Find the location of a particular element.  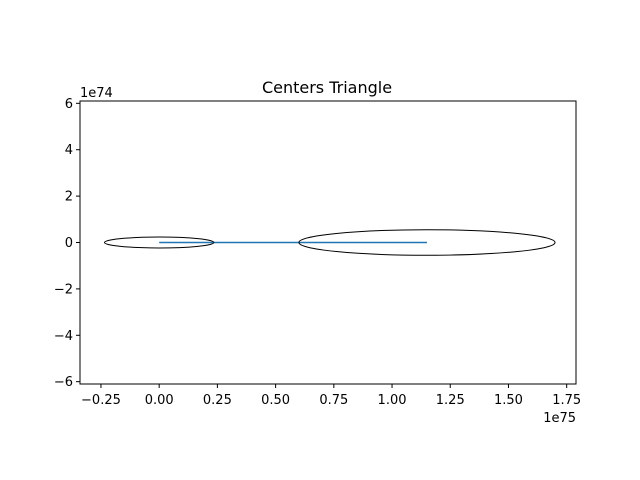

x-tick-label: 0.50 is located at coordinates (275, 400).